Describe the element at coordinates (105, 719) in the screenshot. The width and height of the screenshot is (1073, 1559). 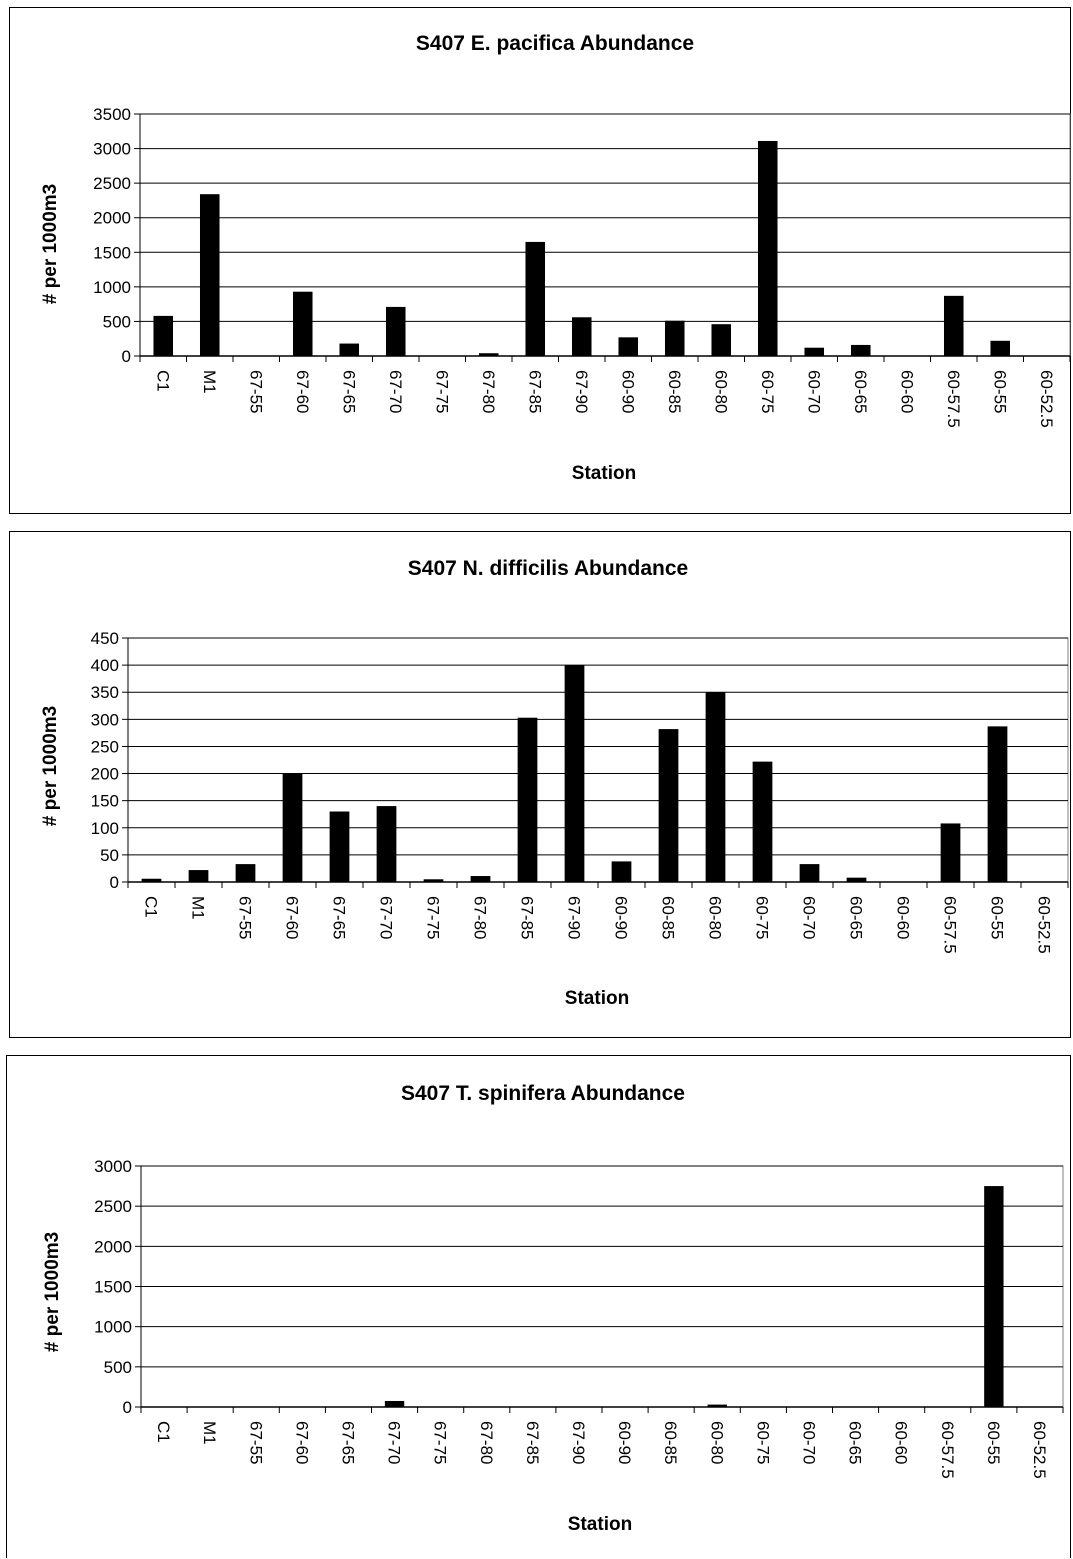
I see `y-tick-label: 300` at that location.